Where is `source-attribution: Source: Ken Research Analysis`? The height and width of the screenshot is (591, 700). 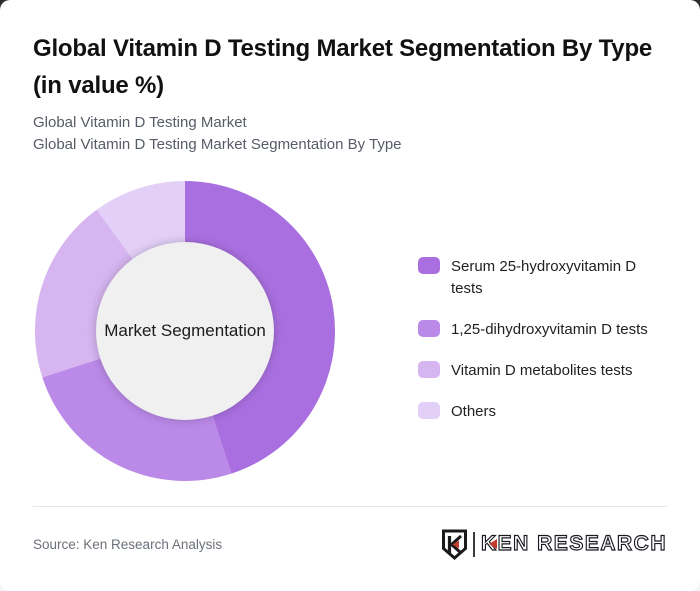
source-attribution: Source: Ken Research Analysis is located at coordinates (128, 544).